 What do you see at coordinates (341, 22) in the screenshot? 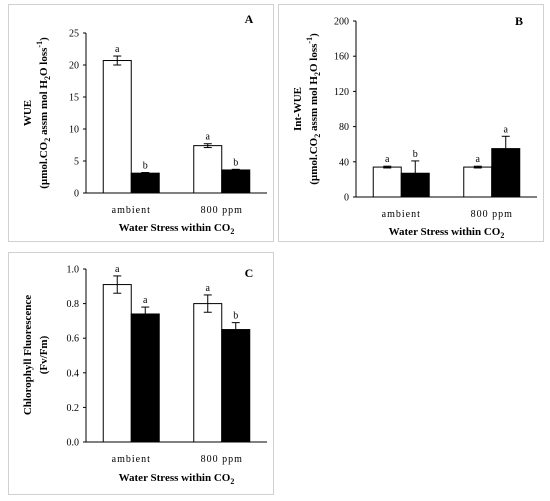
I see `y-tick-label: 200` at bounding box center [341, 22].